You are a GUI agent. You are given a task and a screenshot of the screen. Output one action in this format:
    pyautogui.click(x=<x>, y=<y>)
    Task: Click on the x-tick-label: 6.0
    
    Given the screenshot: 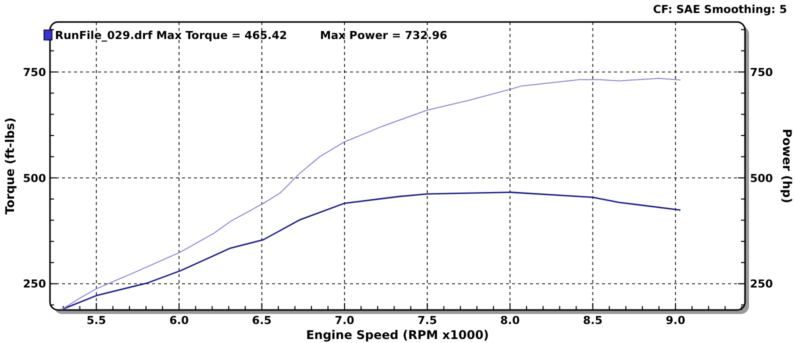 What is the action you would take?
    pyautogui.click(x=179, y=320)
    